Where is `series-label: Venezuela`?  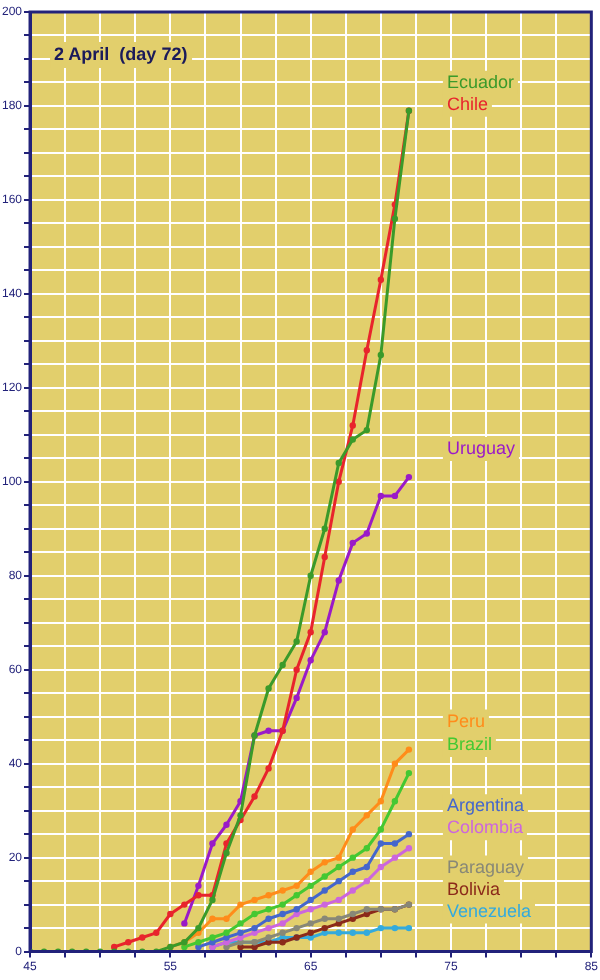 series-label: Venezuela is located at coordinates (488, 910).